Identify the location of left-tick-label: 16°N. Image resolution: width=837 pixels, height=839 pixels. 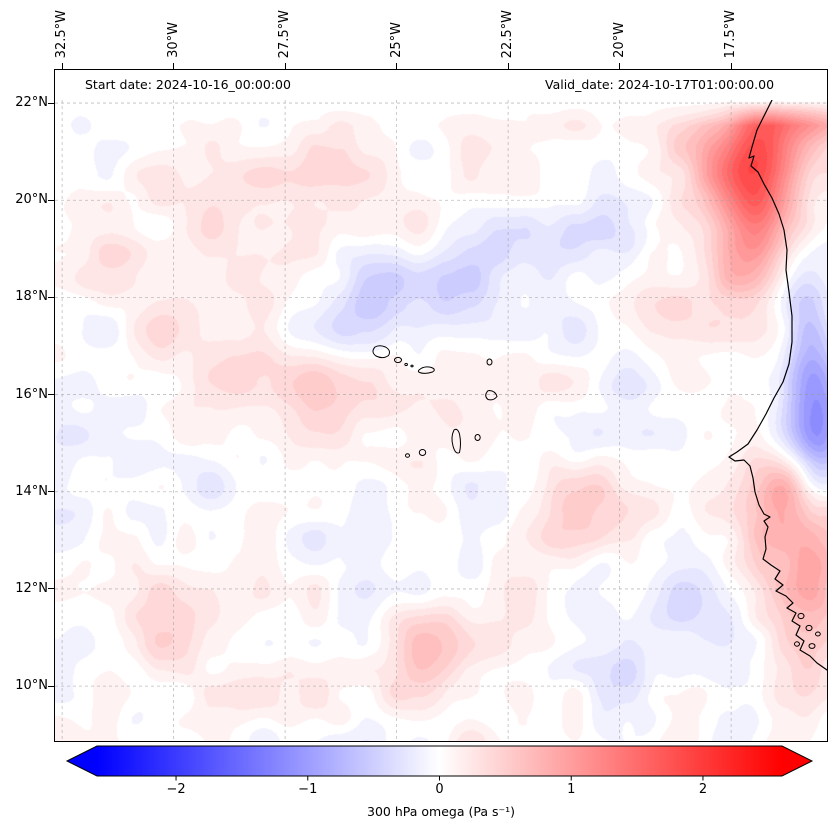
(31, 394).